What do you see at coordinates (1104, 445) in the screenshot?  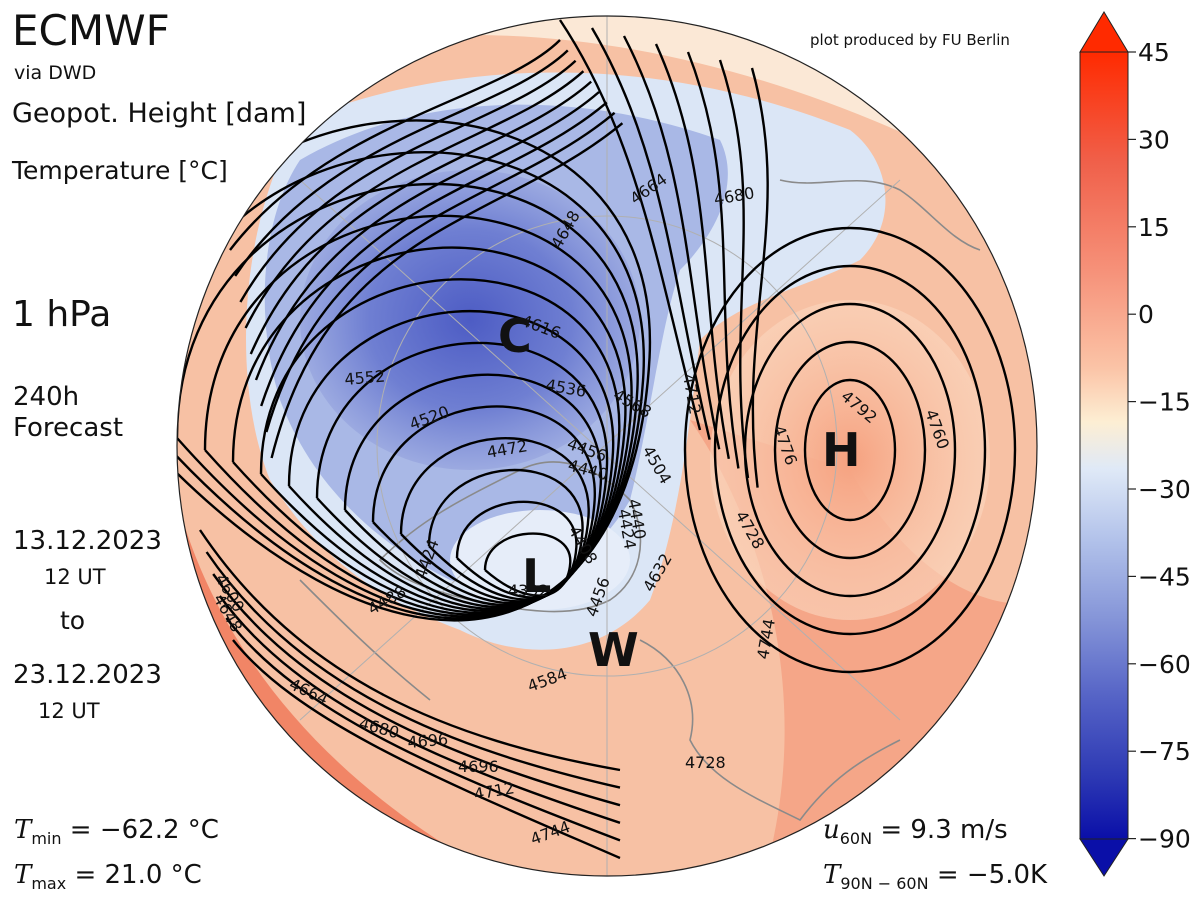 I see `colorbar-scale` at bounding box center [1104, 445].